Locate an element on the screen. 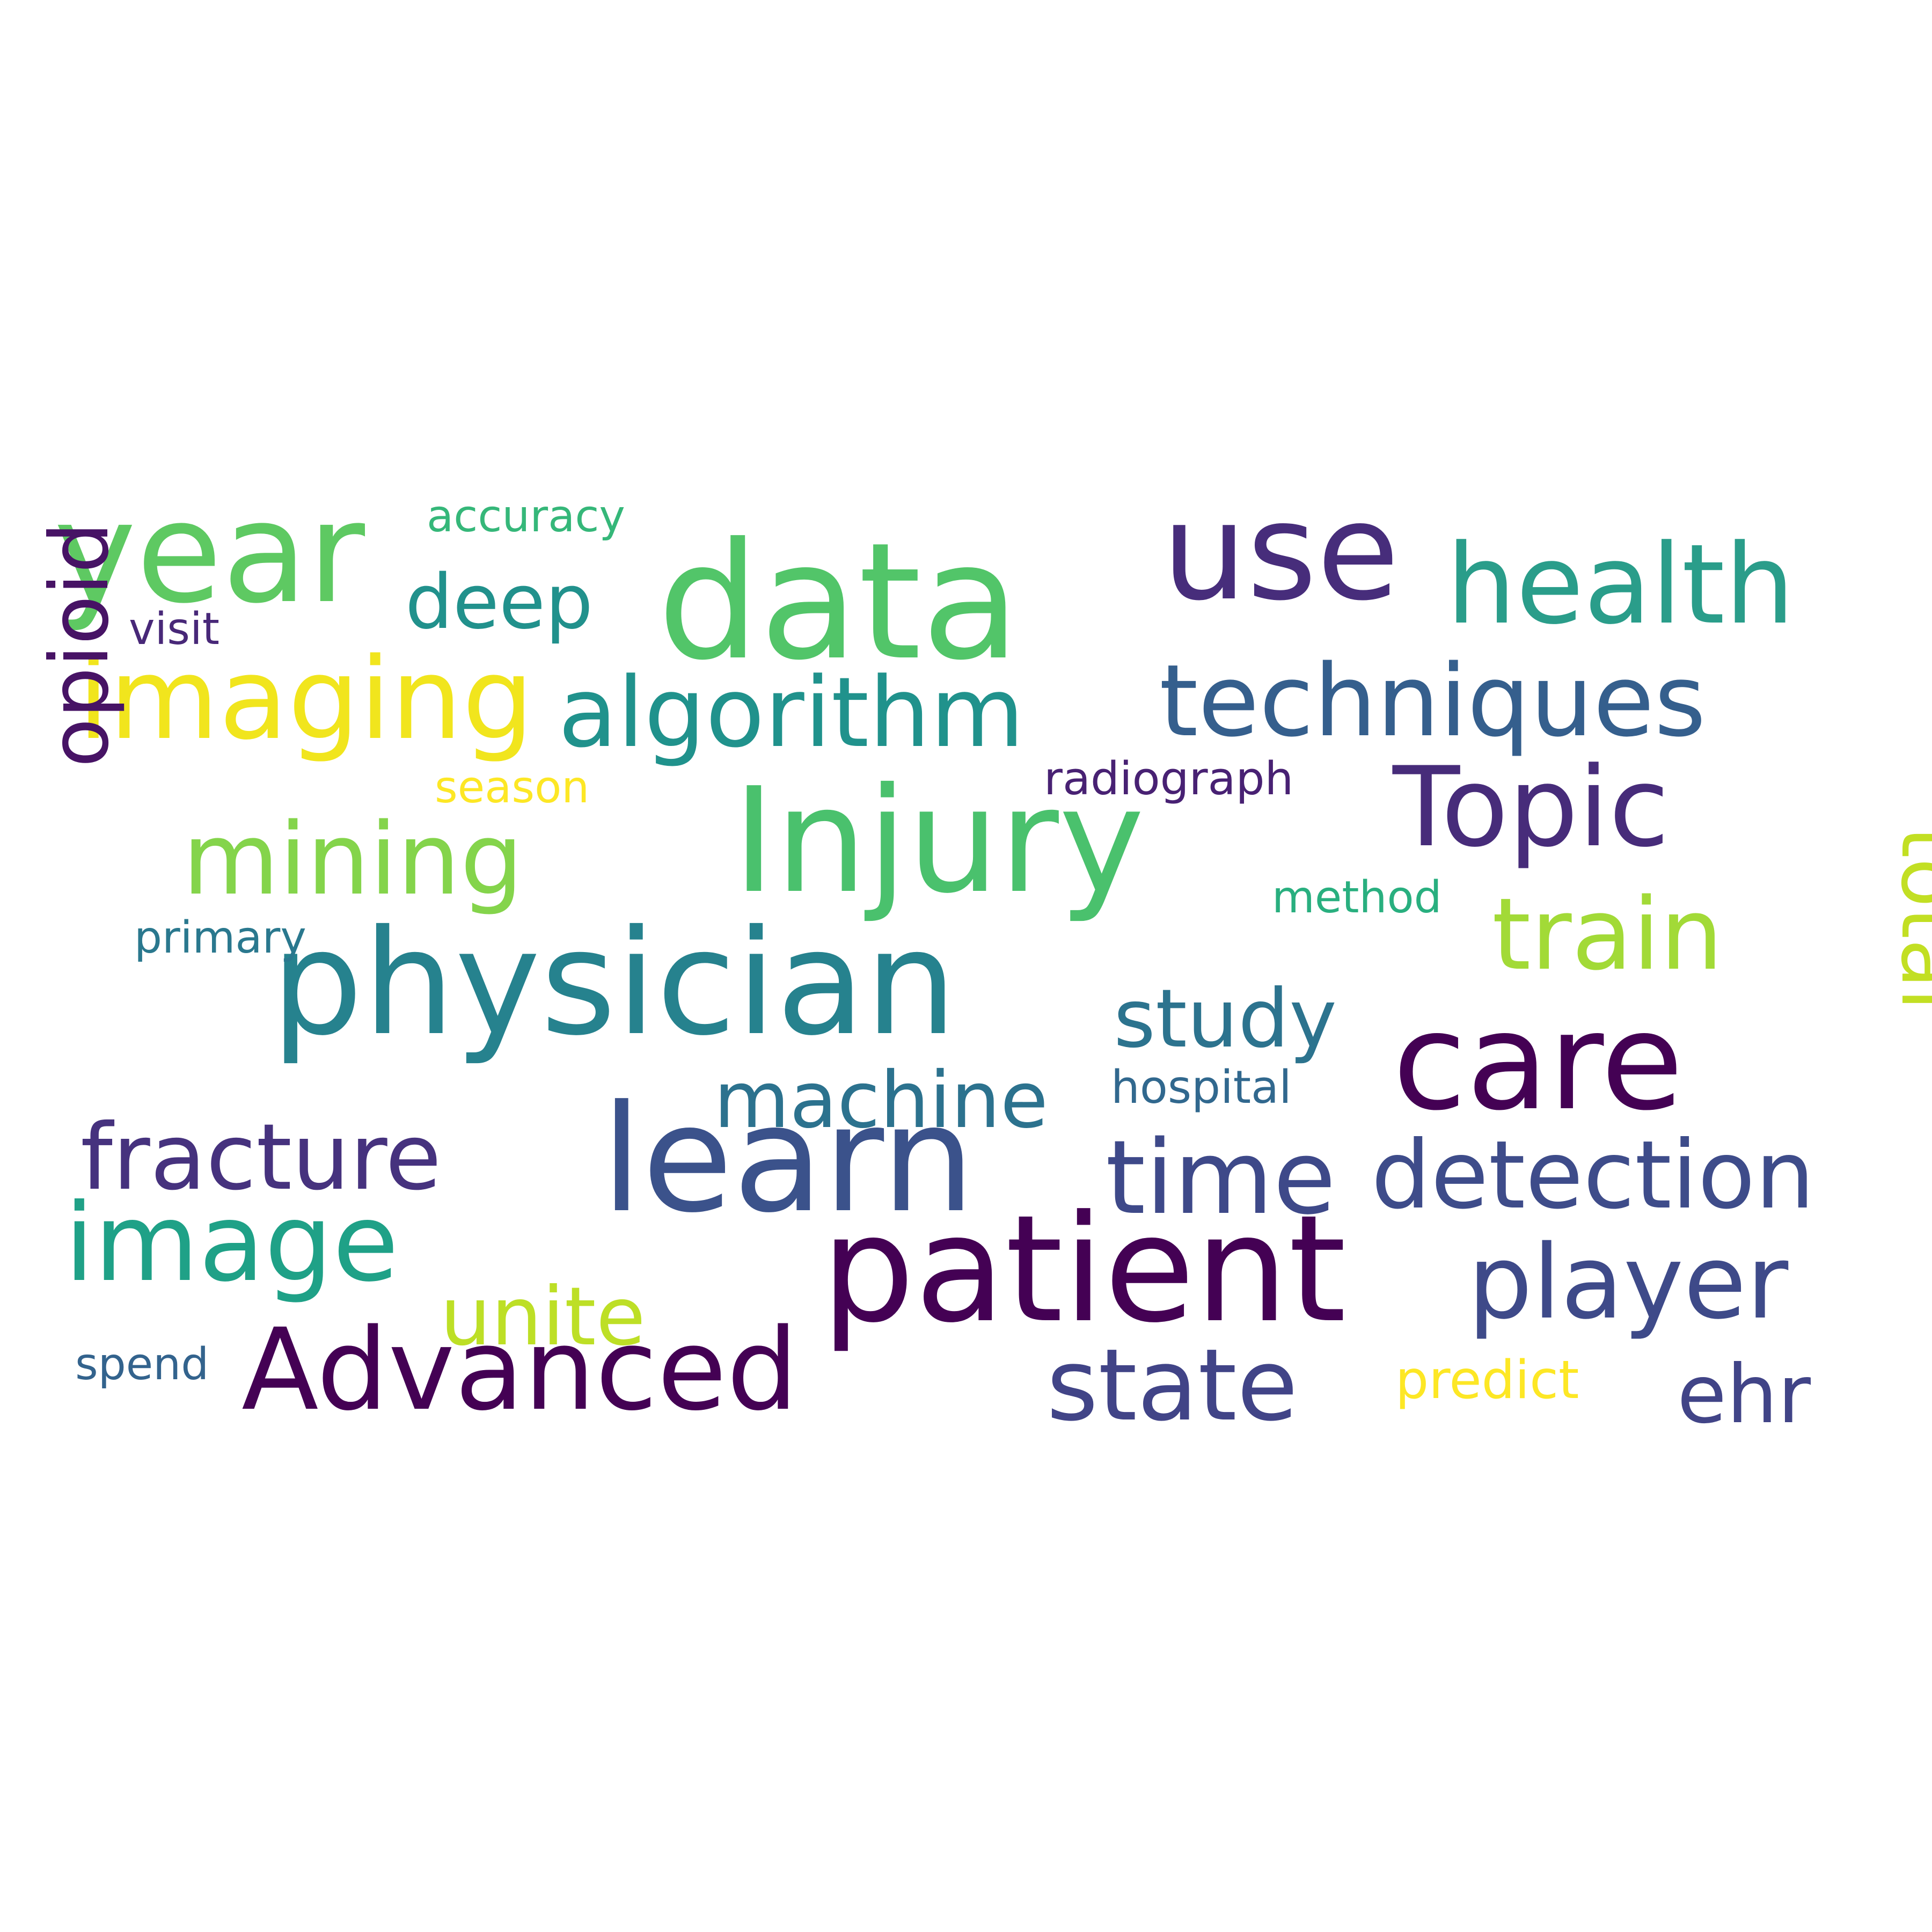 The height and width of the screenshot is (1932, 1932). word-primary: primary is located at coordinates (220, 937).